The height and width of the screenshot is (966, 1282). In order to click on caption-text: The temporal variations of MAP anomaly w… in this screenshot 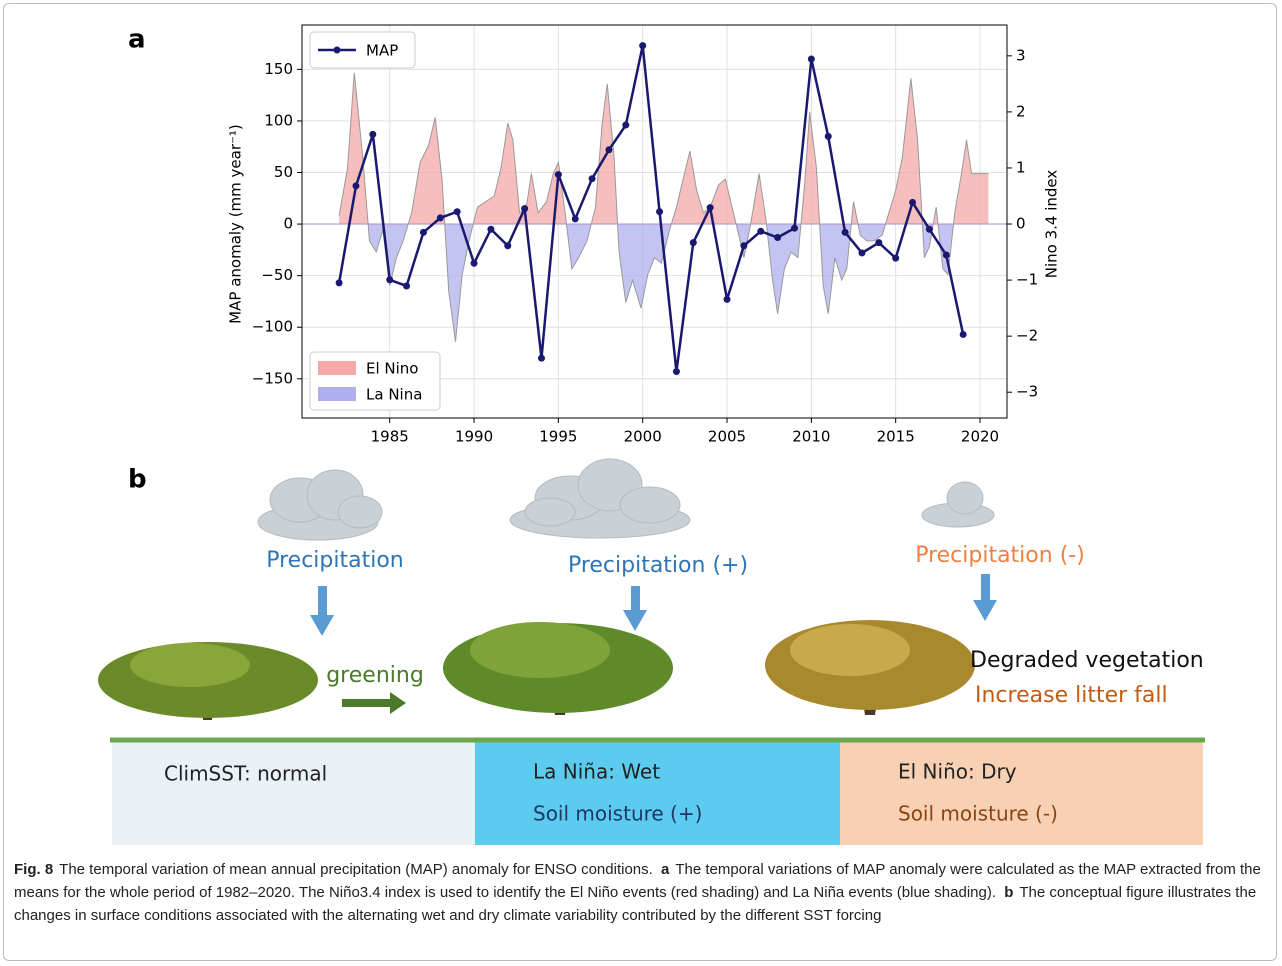, I will do `click(637, 881)`.